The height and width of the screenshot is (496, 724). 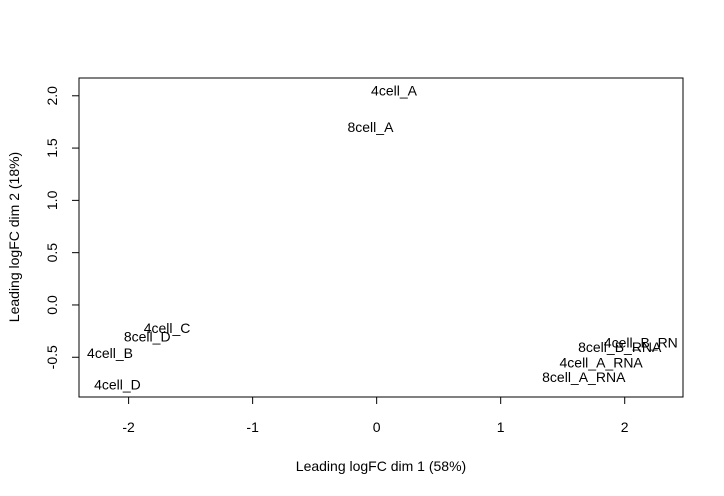 I want to click on y-tick-label: 2.0, so click(x=52, y=96).